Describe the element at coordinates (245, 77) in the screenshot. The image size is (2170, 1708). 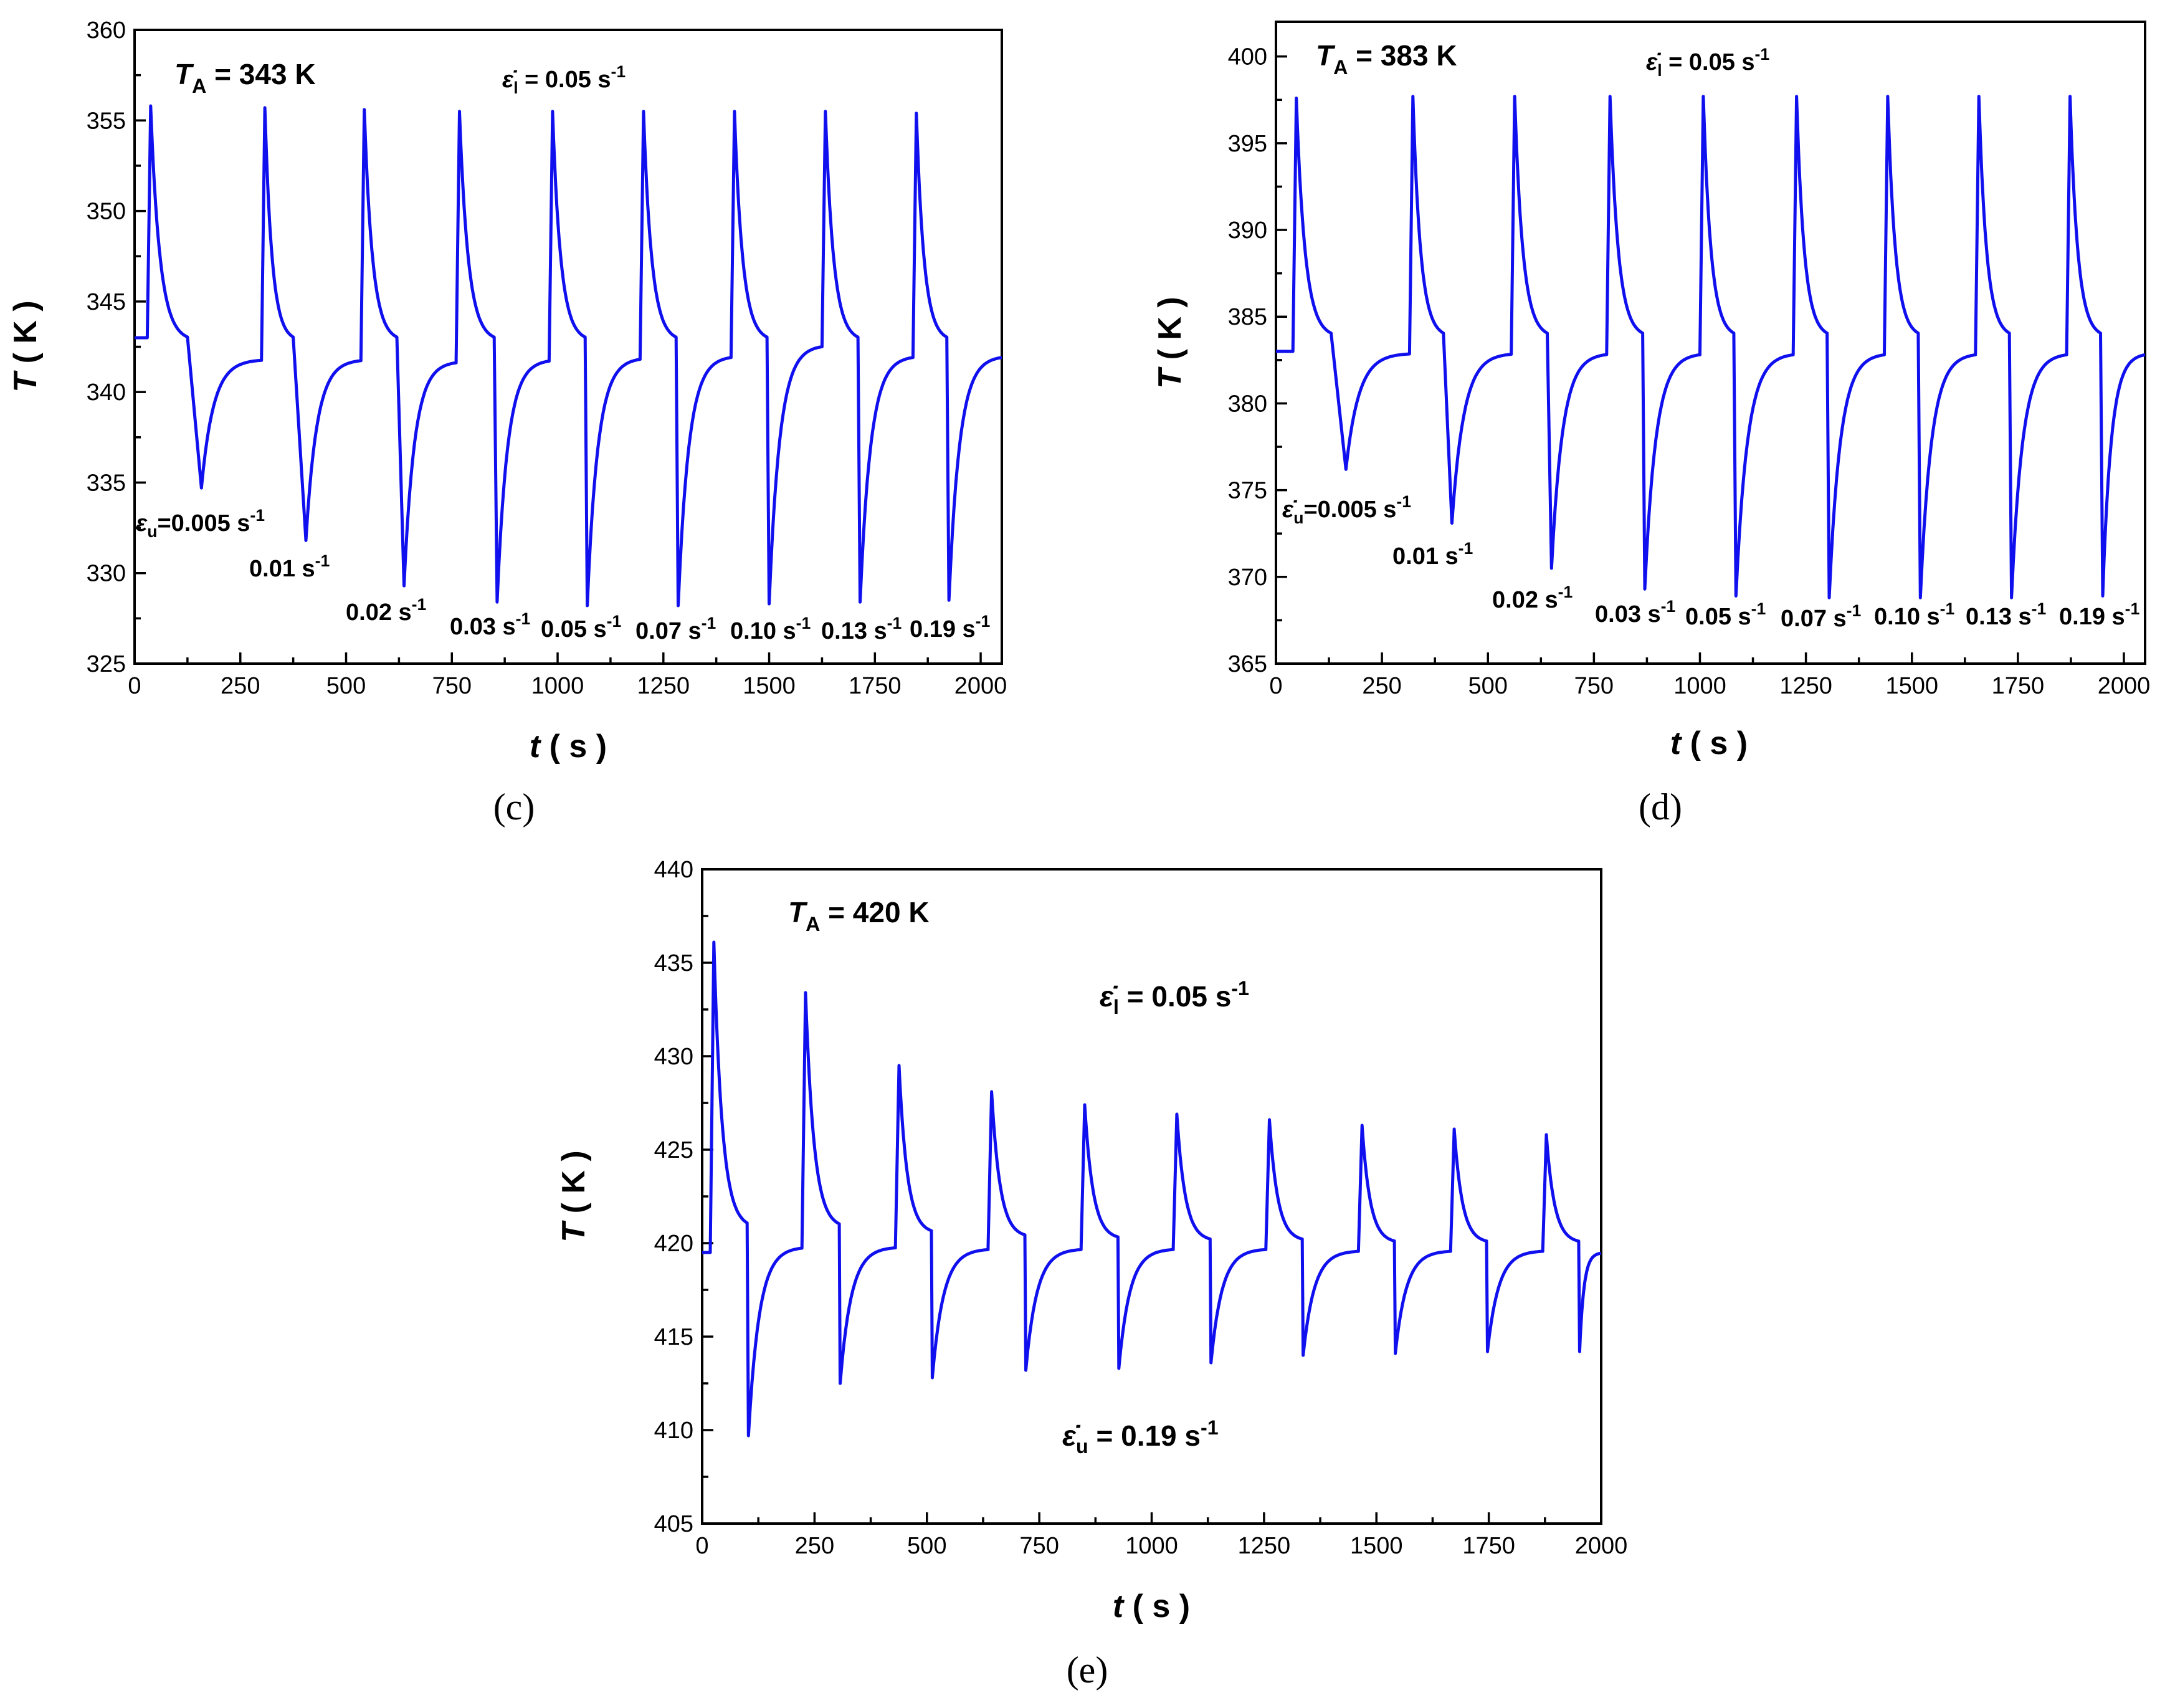
I see `chart-c-title: TA = 343 K` at that location.